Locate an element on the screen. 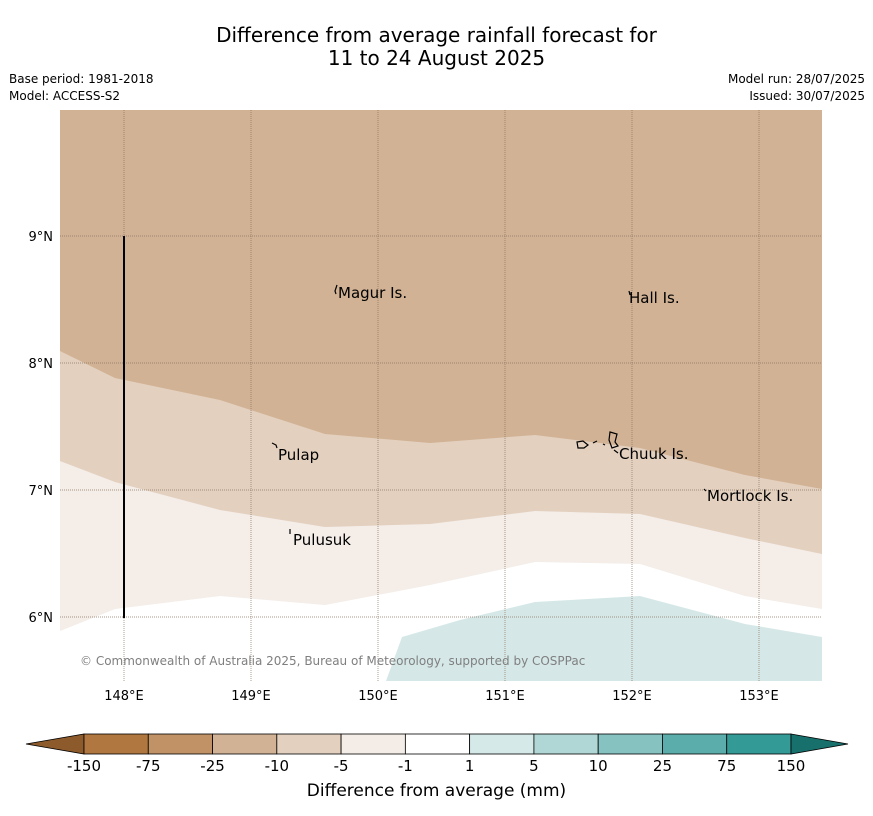 The image size is (873, 816). issued-text: Issued: 30/07/2025 is located at coordinates (807, 96).